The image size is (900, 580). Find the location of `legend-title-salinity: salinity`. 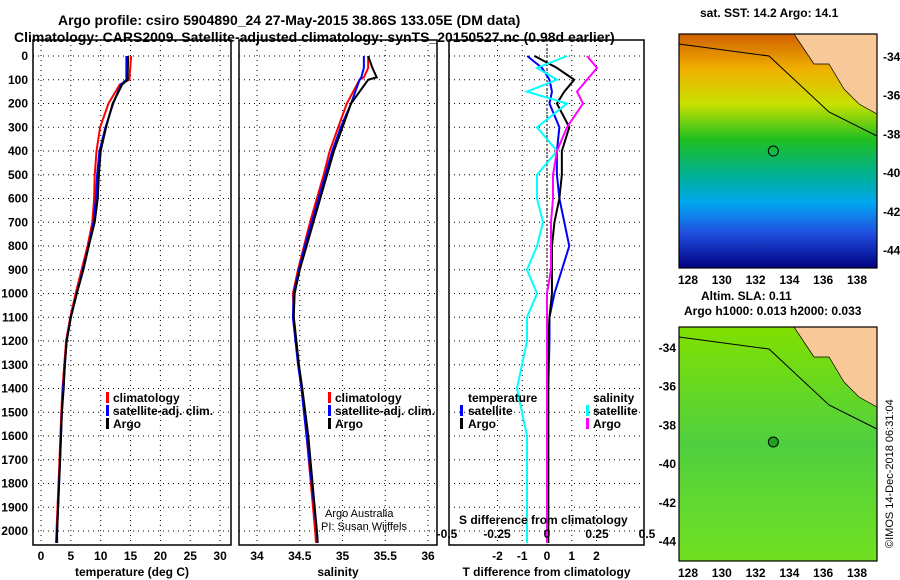

legend-title-salinity: salinity is located at coordinates (614, 398).